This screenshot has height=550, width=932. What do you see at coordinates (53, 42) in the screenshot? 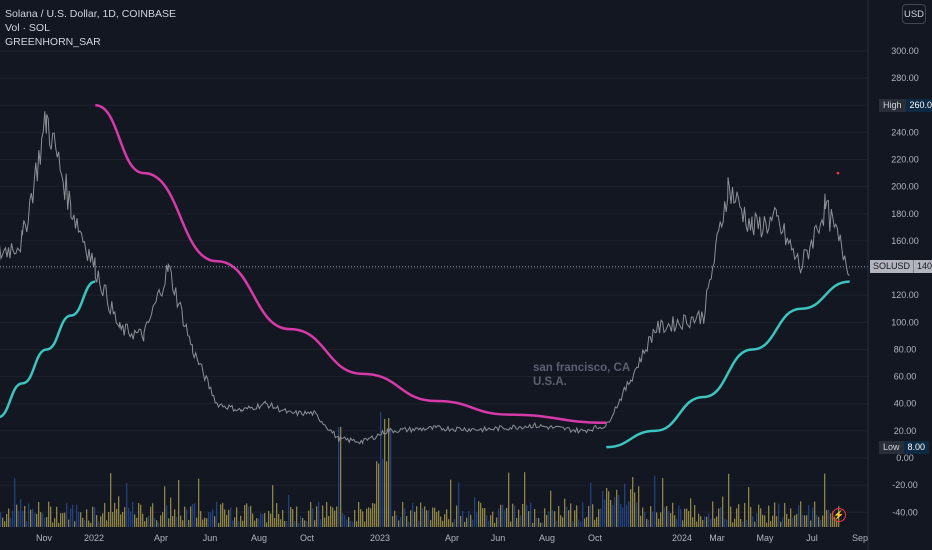
I see `indicator-legend: GREENHORN_SAR` at bounding box center [53, 42].